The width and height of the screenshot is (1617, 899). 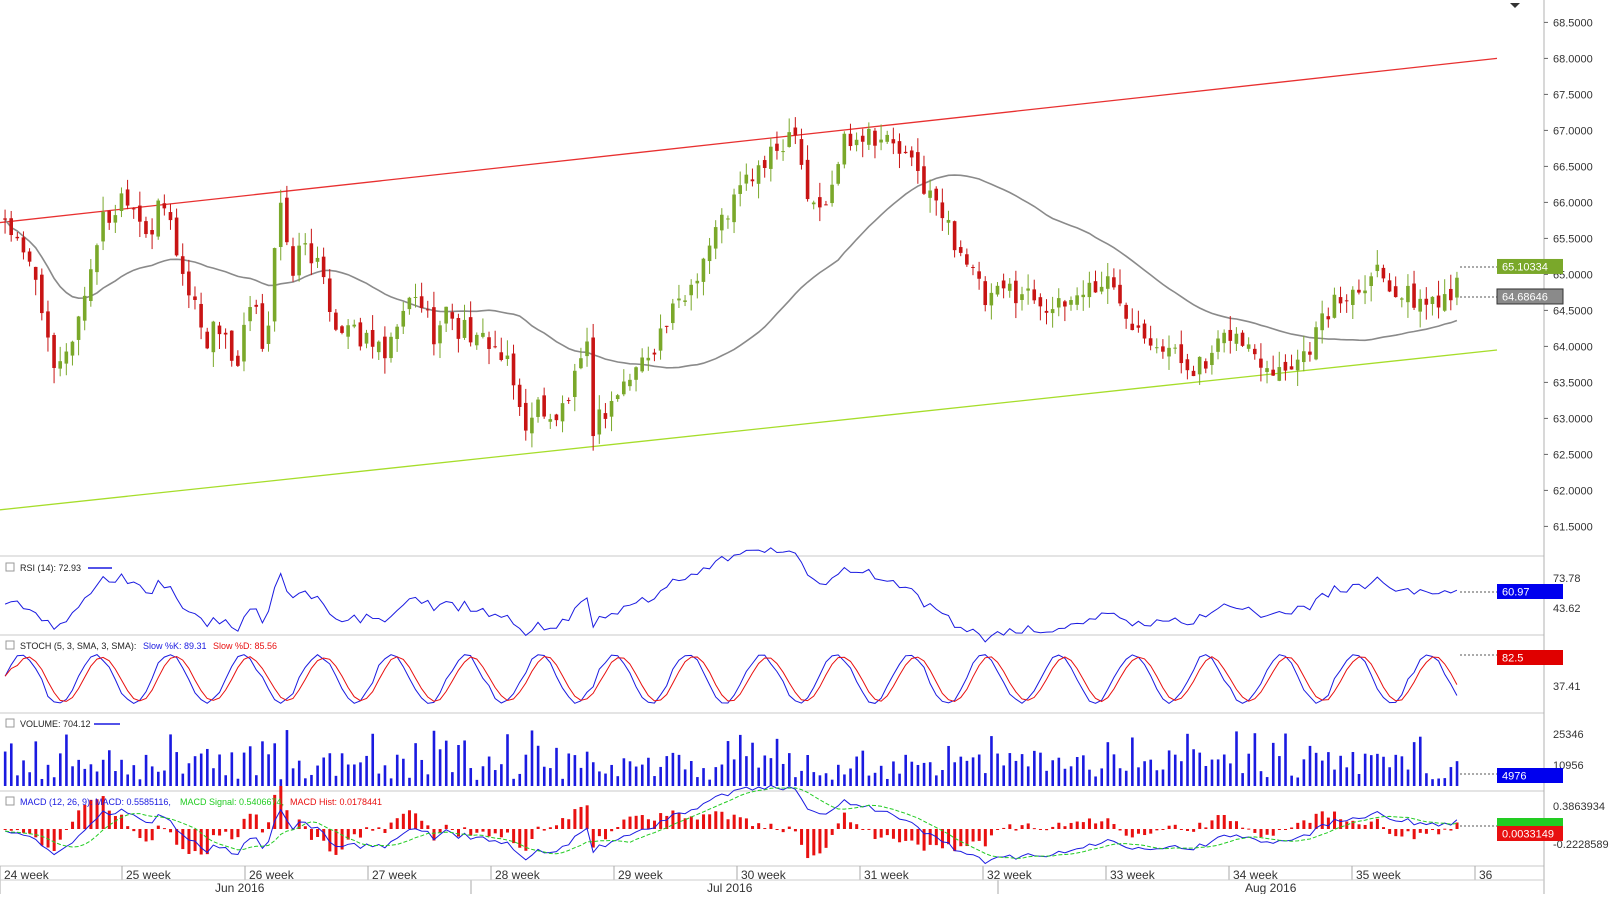 What do you see at coordinates (10, 801) in the screenshot?
I see `macd-collapse-icon` at bounding box center [10, 801].